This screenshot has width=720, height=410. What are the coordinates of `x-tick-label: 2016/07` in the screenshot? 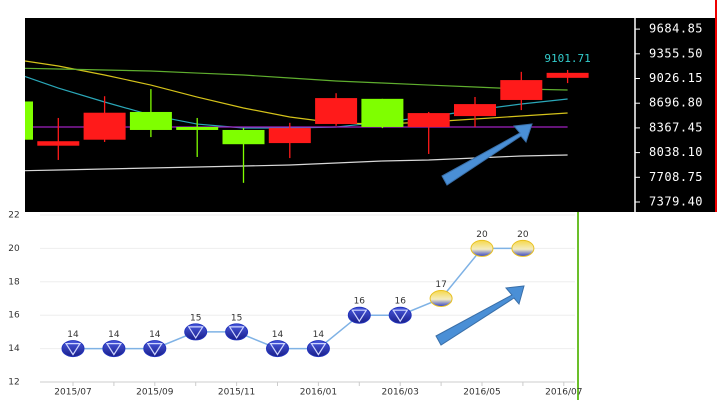 It's located at (563, 393).